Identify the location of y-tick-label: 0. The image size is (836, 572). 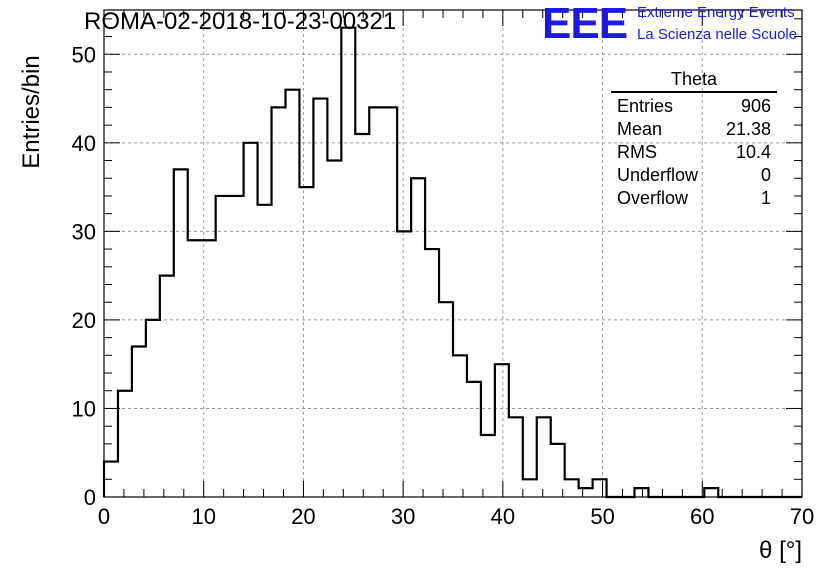
(90, 497).